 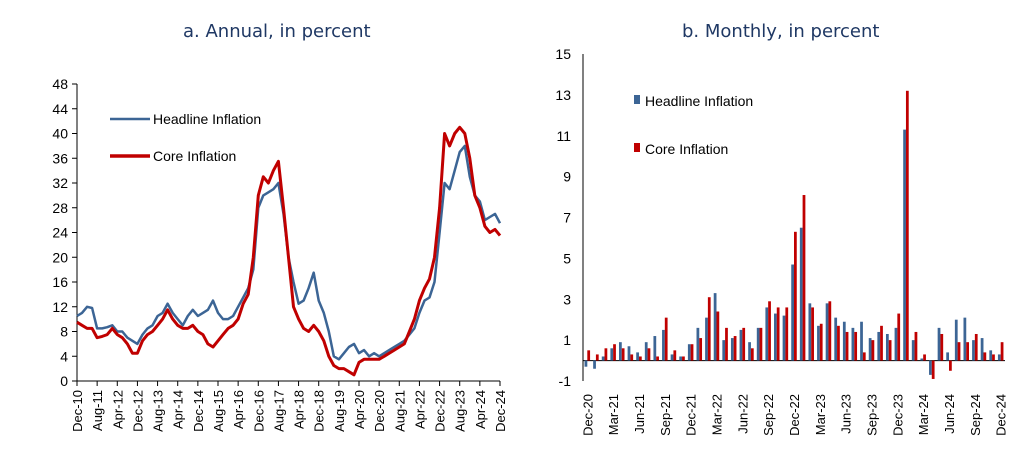 I want to click on y-tick-label: 16, so click(x=60, y=282).